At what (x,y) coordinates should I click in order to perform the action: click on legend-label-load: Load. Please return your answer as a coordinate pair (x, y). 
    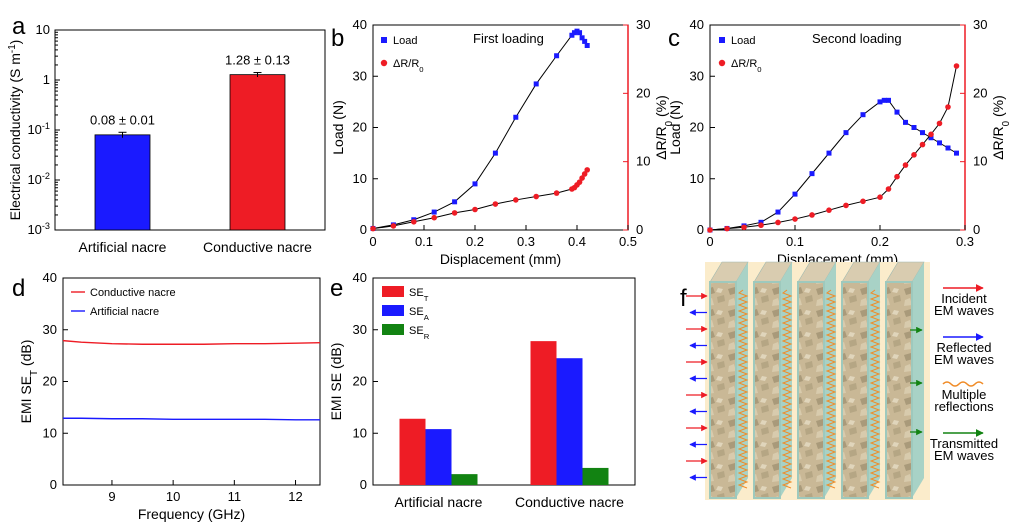
    Looking at the image, I should click on (405, 41).